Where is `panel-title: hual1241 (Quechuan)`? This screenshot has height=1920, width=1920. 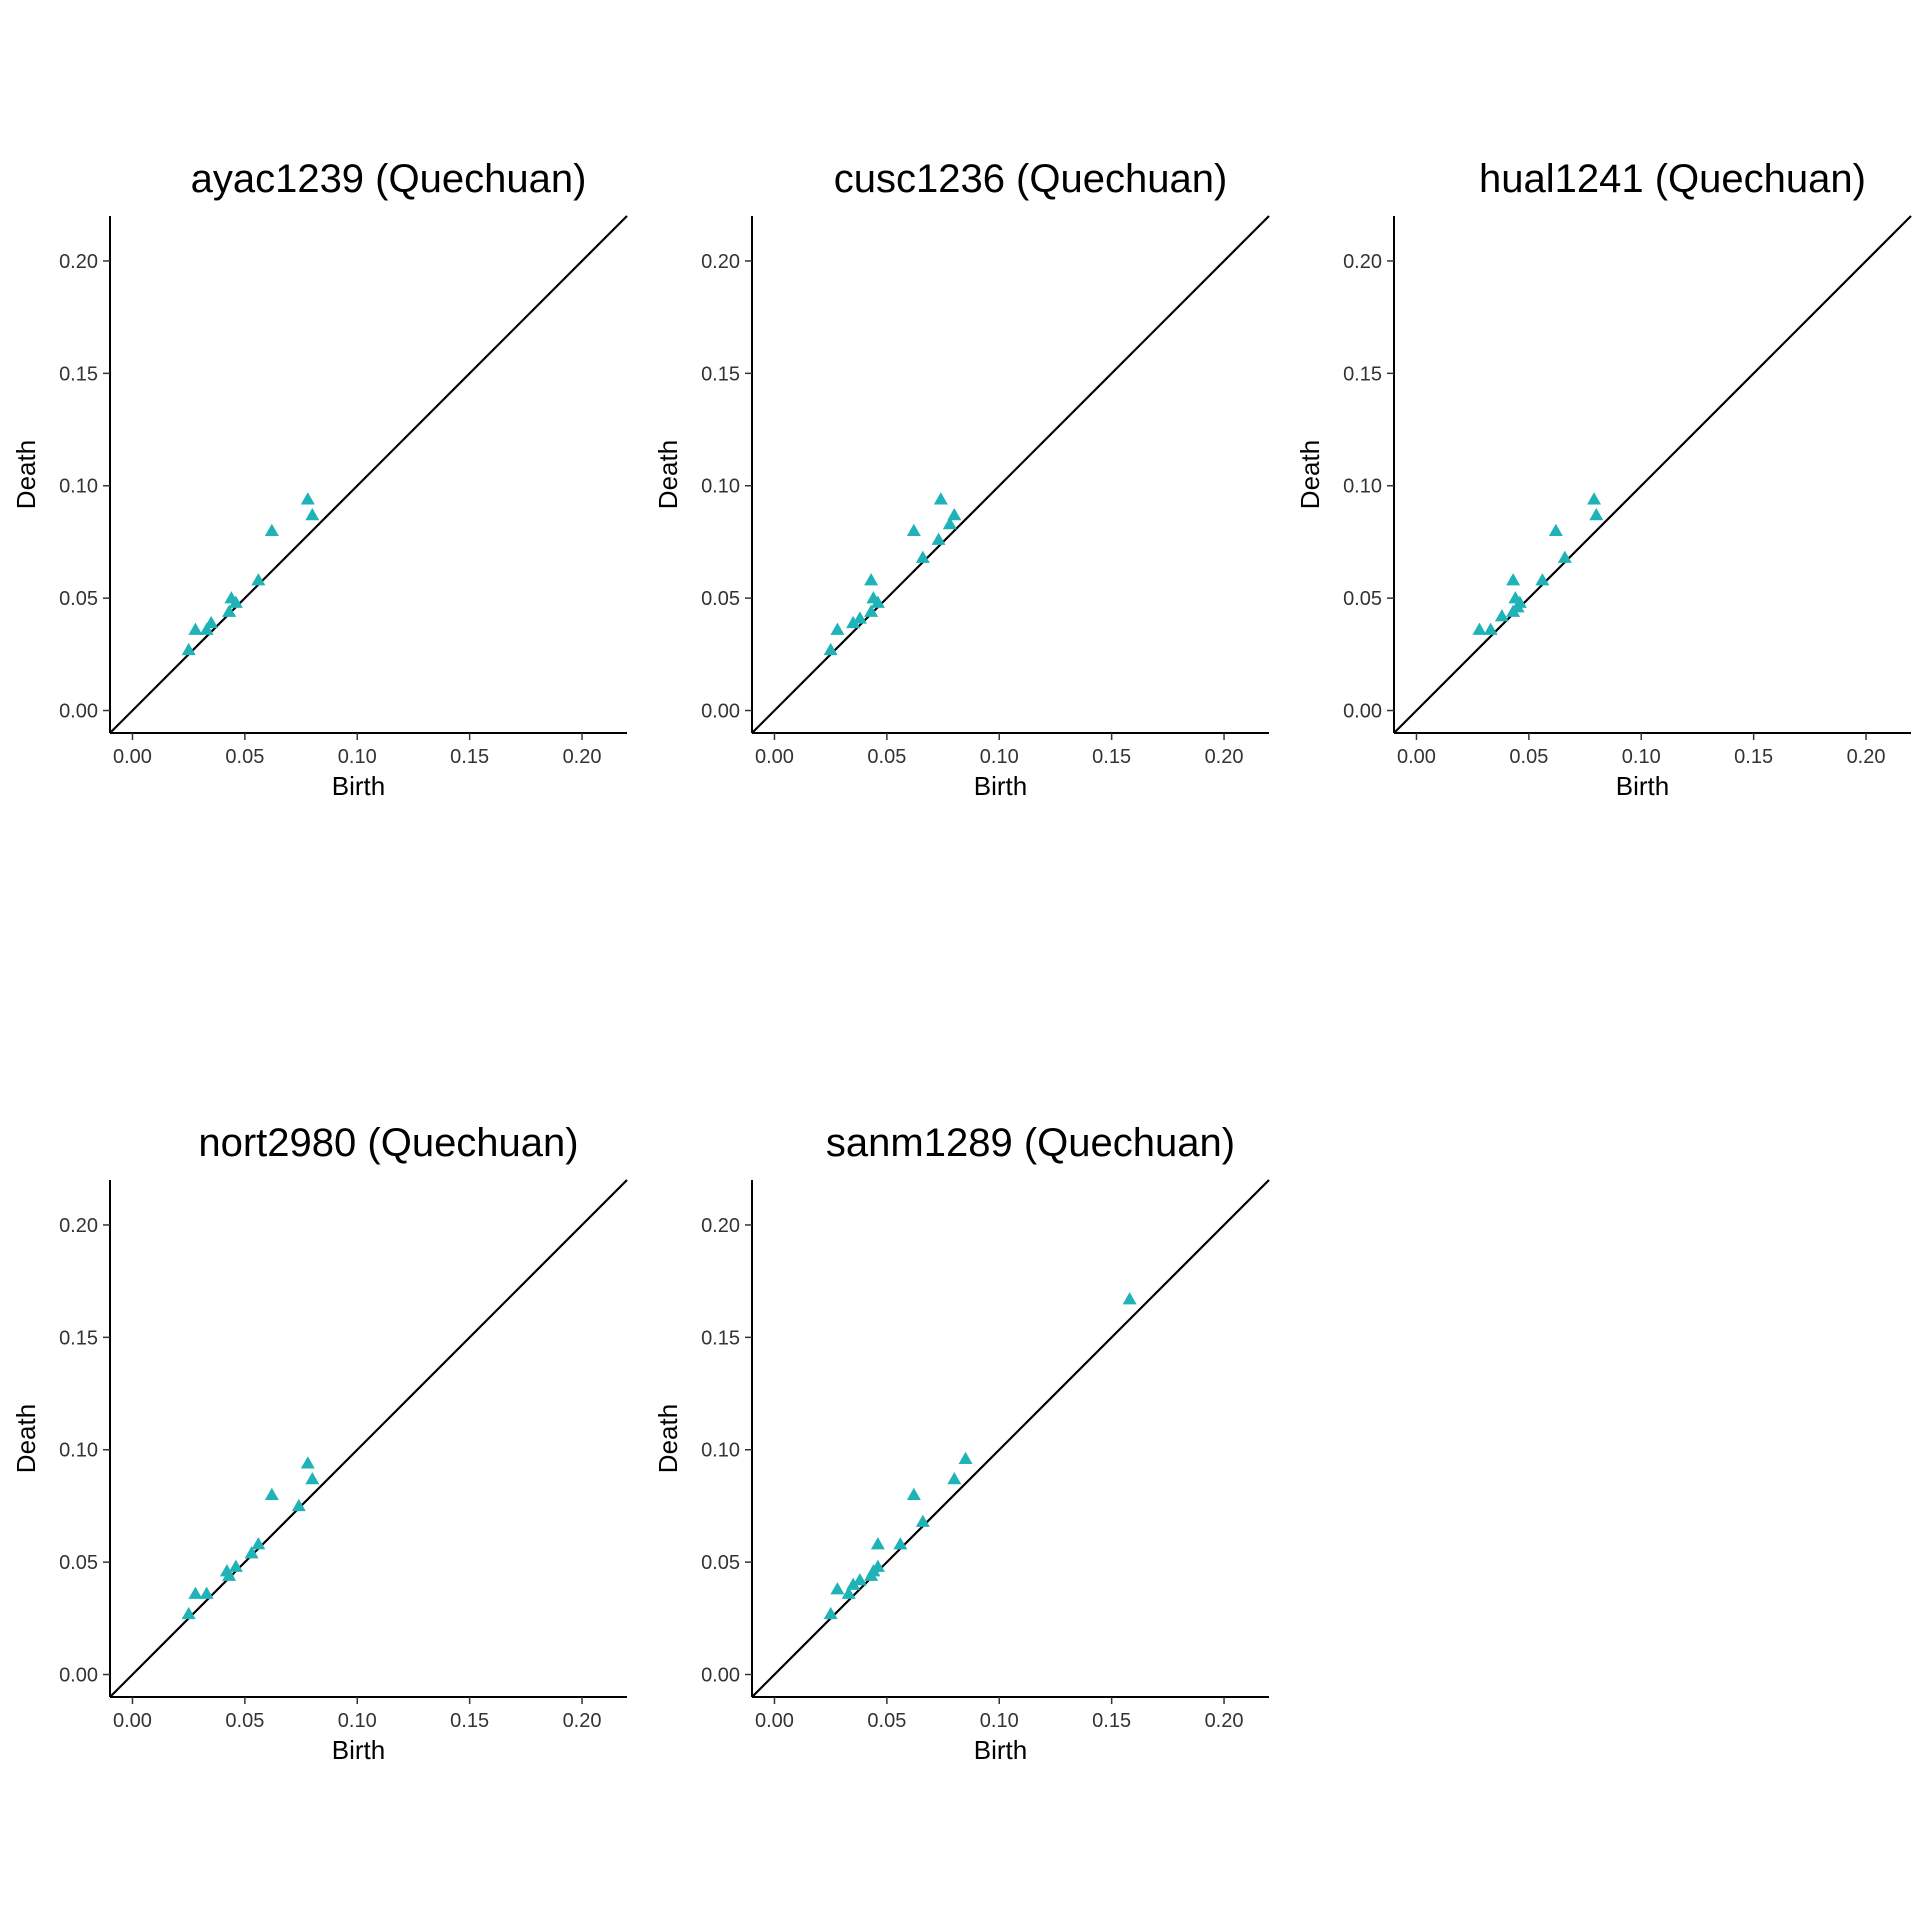 panel-title: hual1241 (Quechuan) is located at coordinates (1672, 179).